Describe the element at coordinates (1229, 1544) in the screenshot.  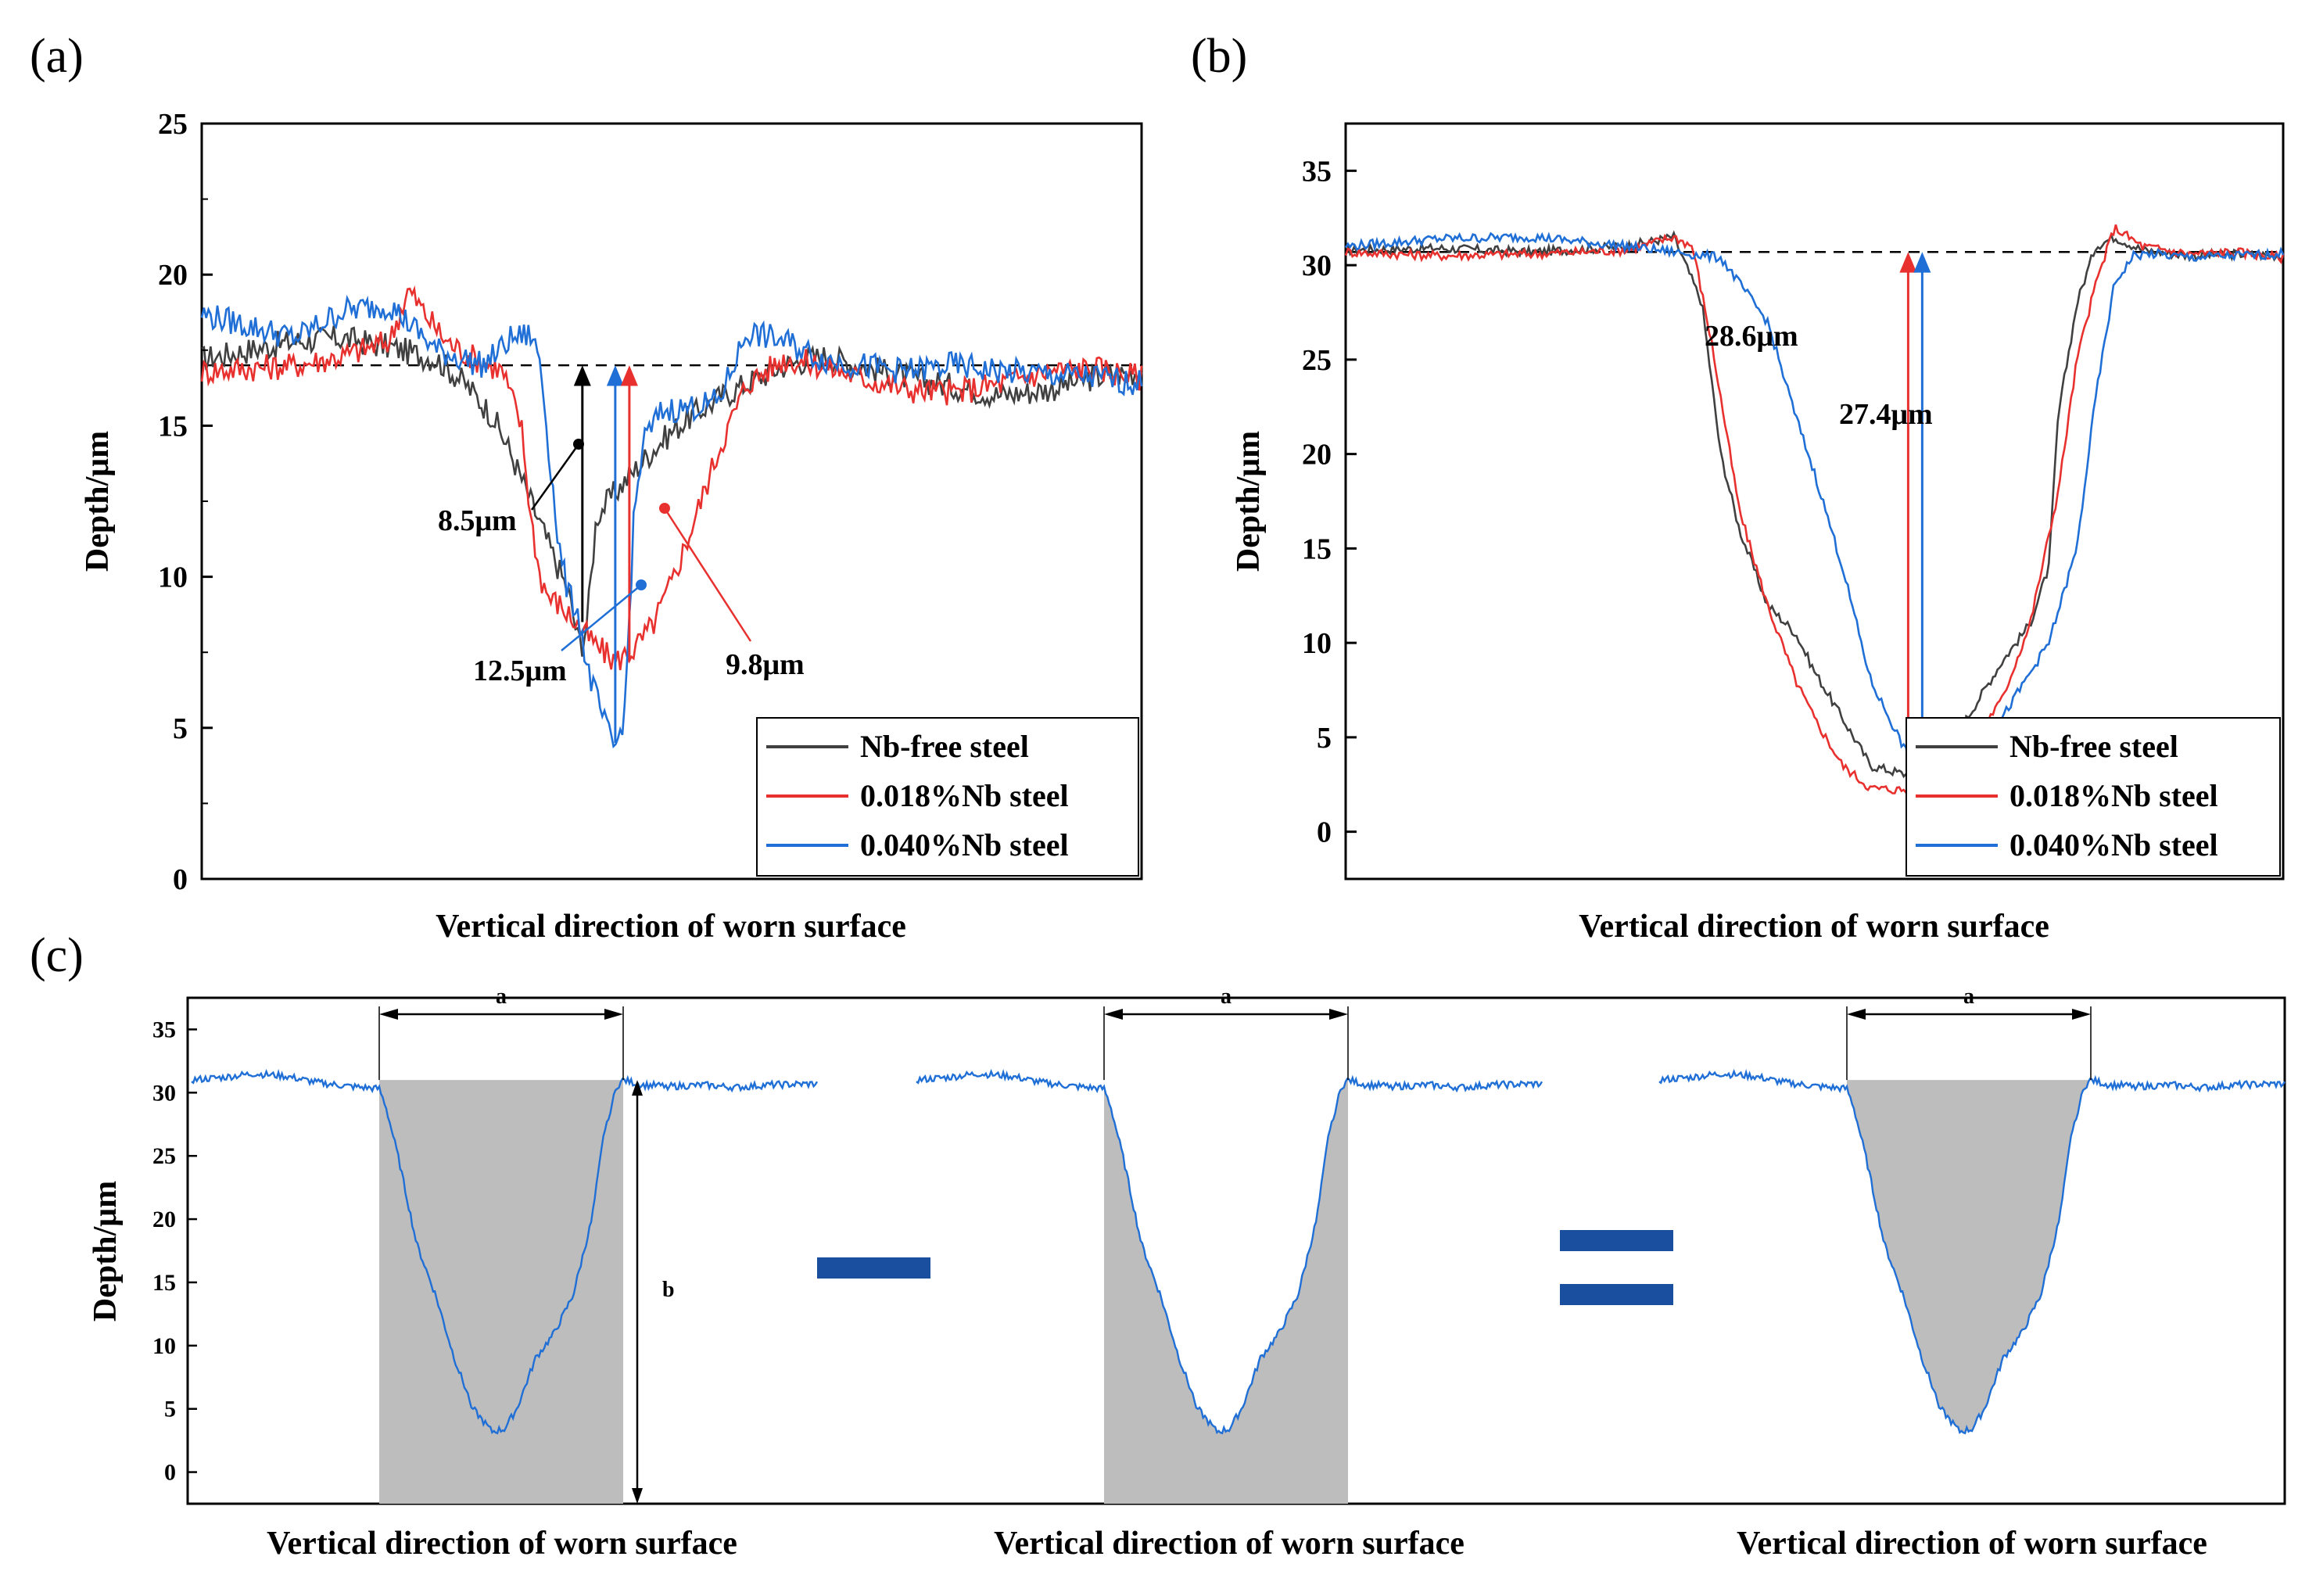
I see `sub-x-axis-title-c-1: Vertical direction of worn surface` at that location.